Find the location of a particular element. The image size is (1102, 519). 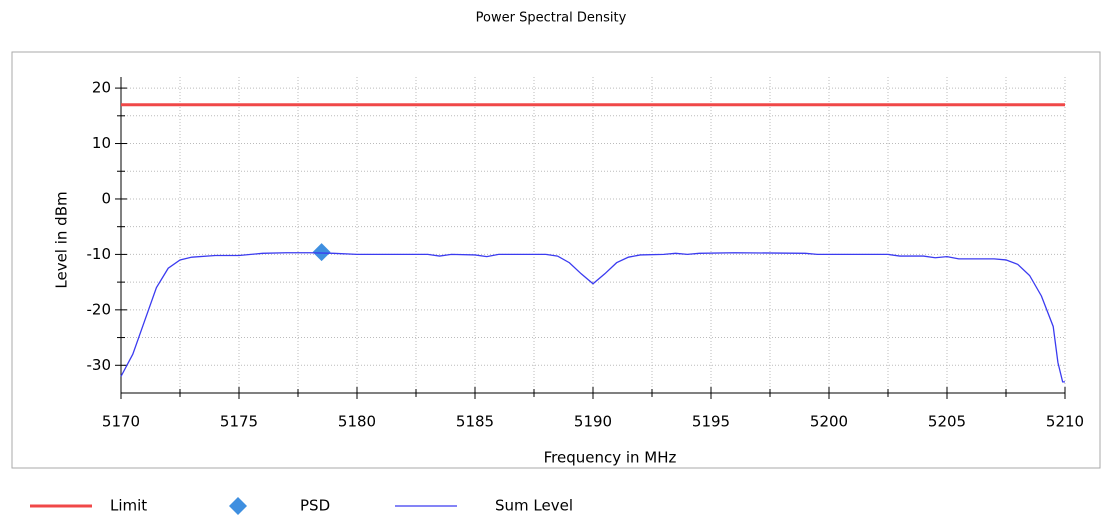

y-tick-label: -20 is located at coordinates (99, 309).